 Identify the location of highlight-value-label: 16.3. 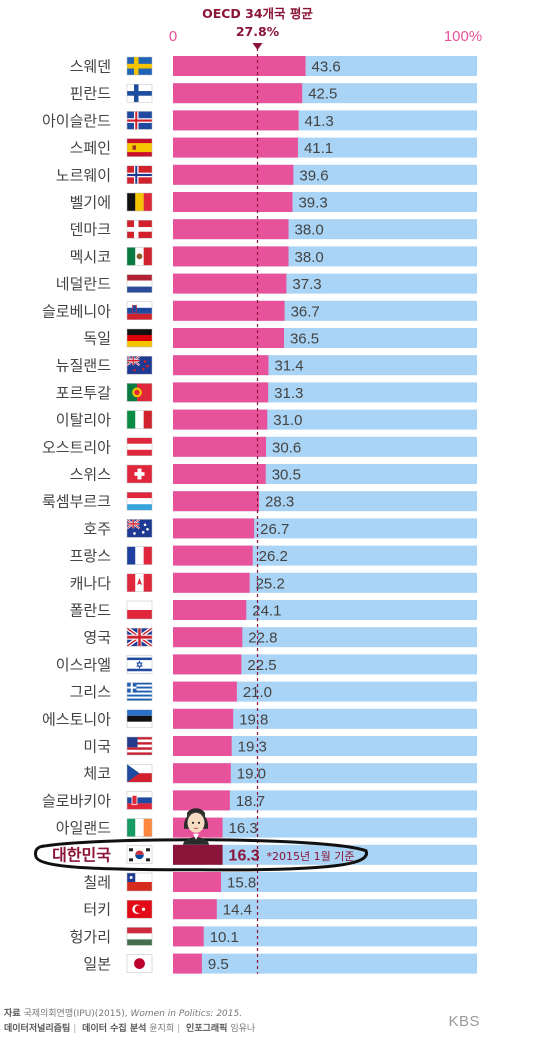
(244, 855).